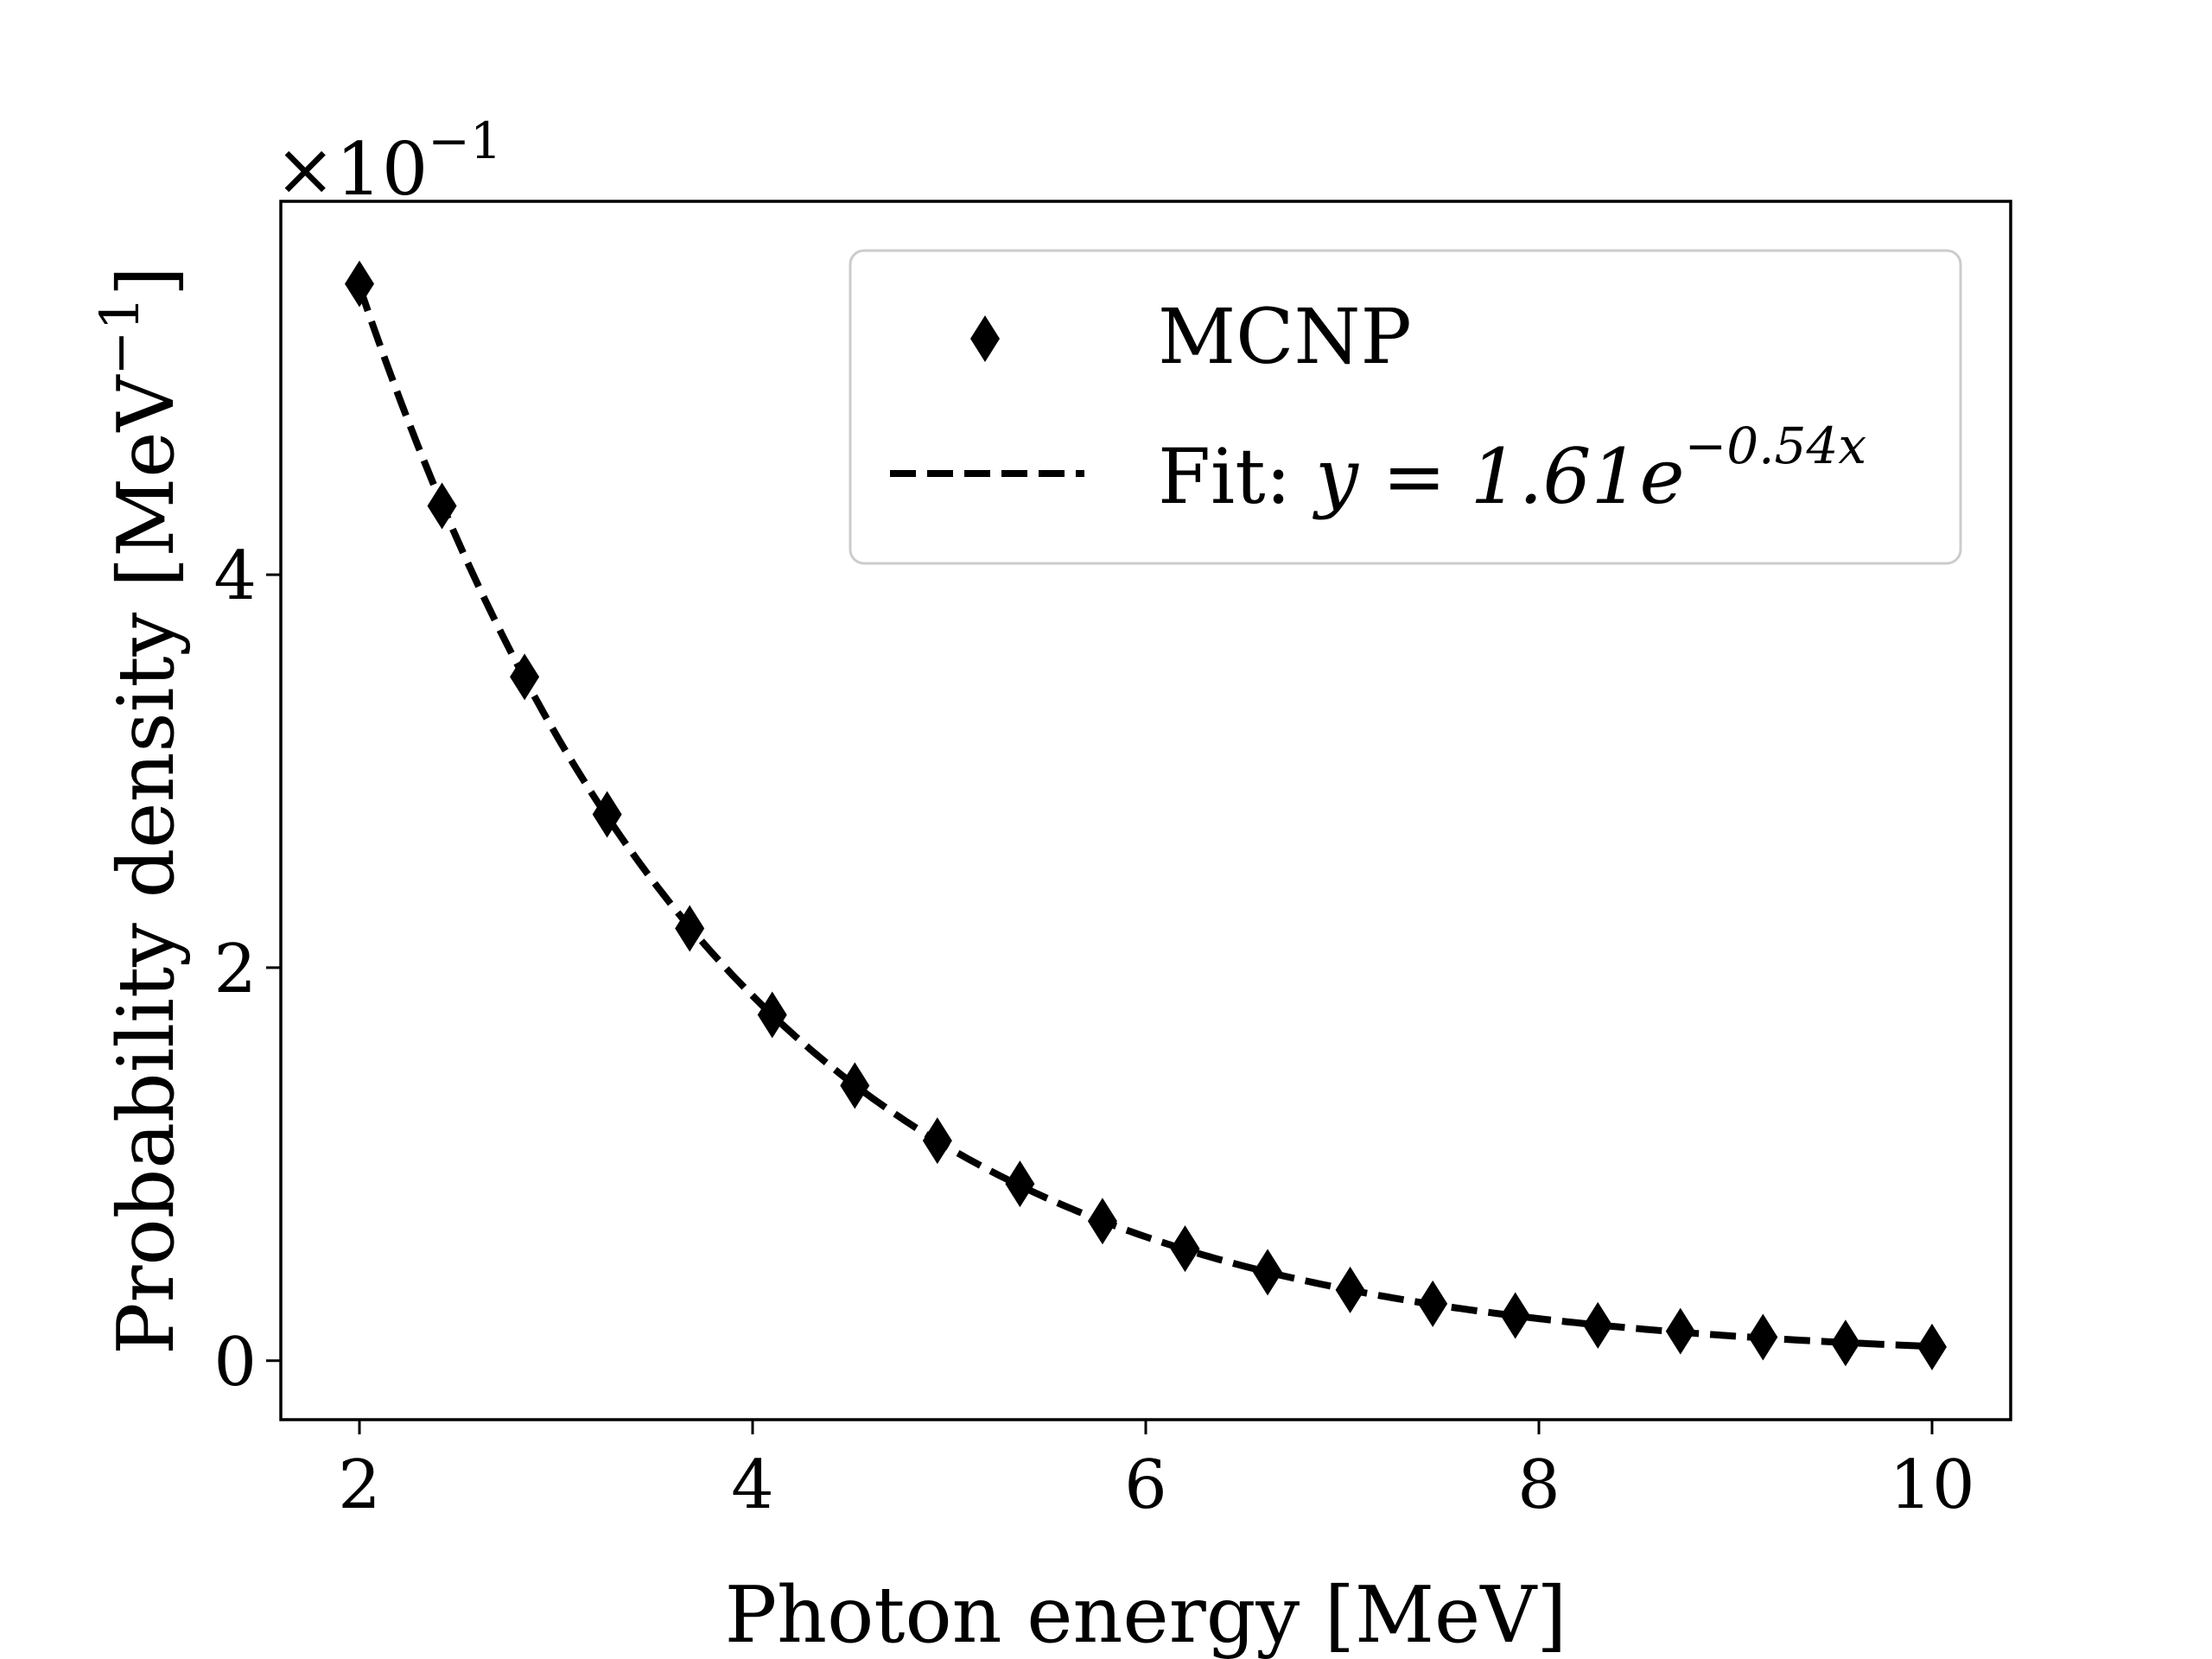 The width and height of the screenshot is (2212, 1659). Describe the element at coordinates (465, 140) in the screenshot. I see `y-multiplier-exponent: −1` at that location.